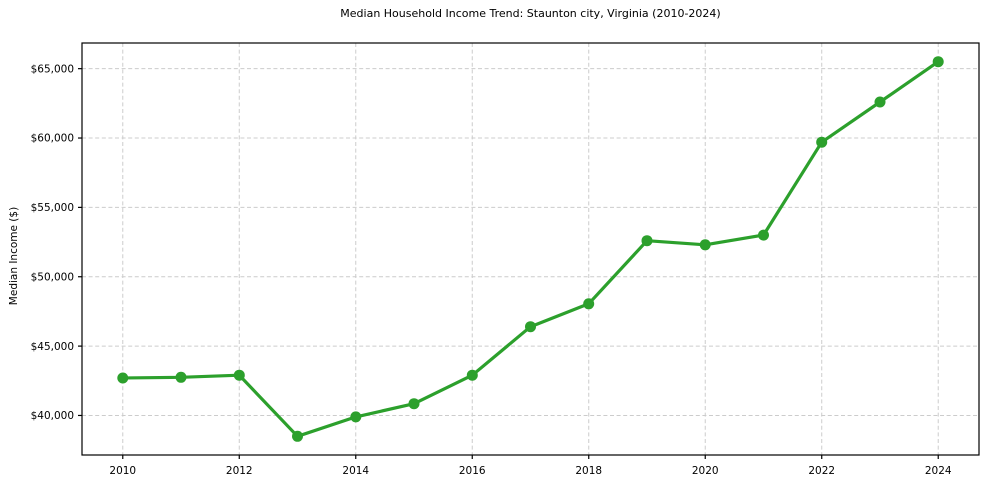 Image resolution: width=989 pixels, height=490 pixels. I want to click on y-tick-label: $50,000, so click(52, 277).